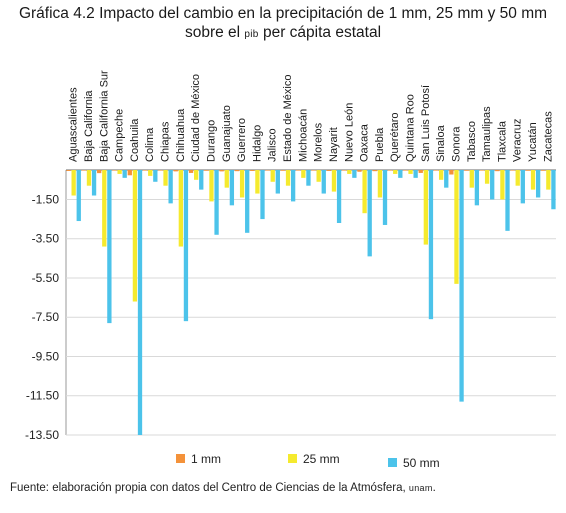  I want to click on x-category-label: Baja California, so click(89, 126).